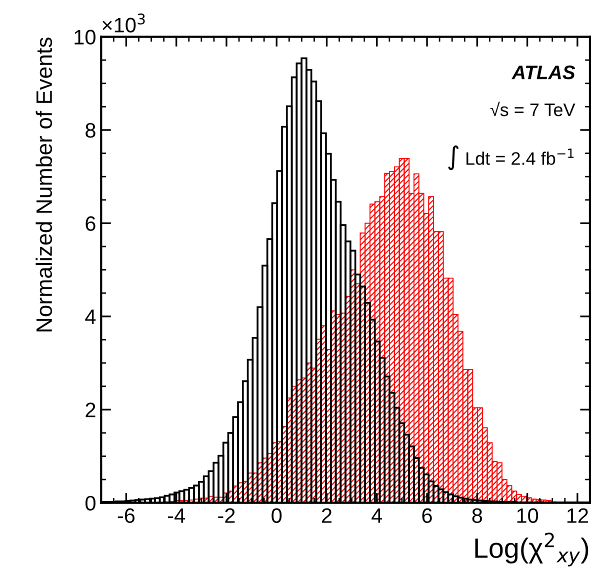  I want to click on y-tick-label: 8, so click(91, 130).